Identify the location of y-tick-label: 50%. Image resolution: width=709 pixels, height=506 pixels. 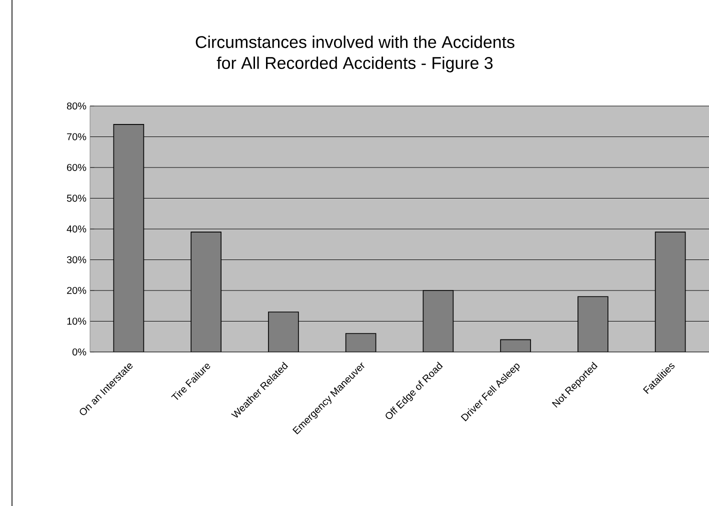
(76, 198).